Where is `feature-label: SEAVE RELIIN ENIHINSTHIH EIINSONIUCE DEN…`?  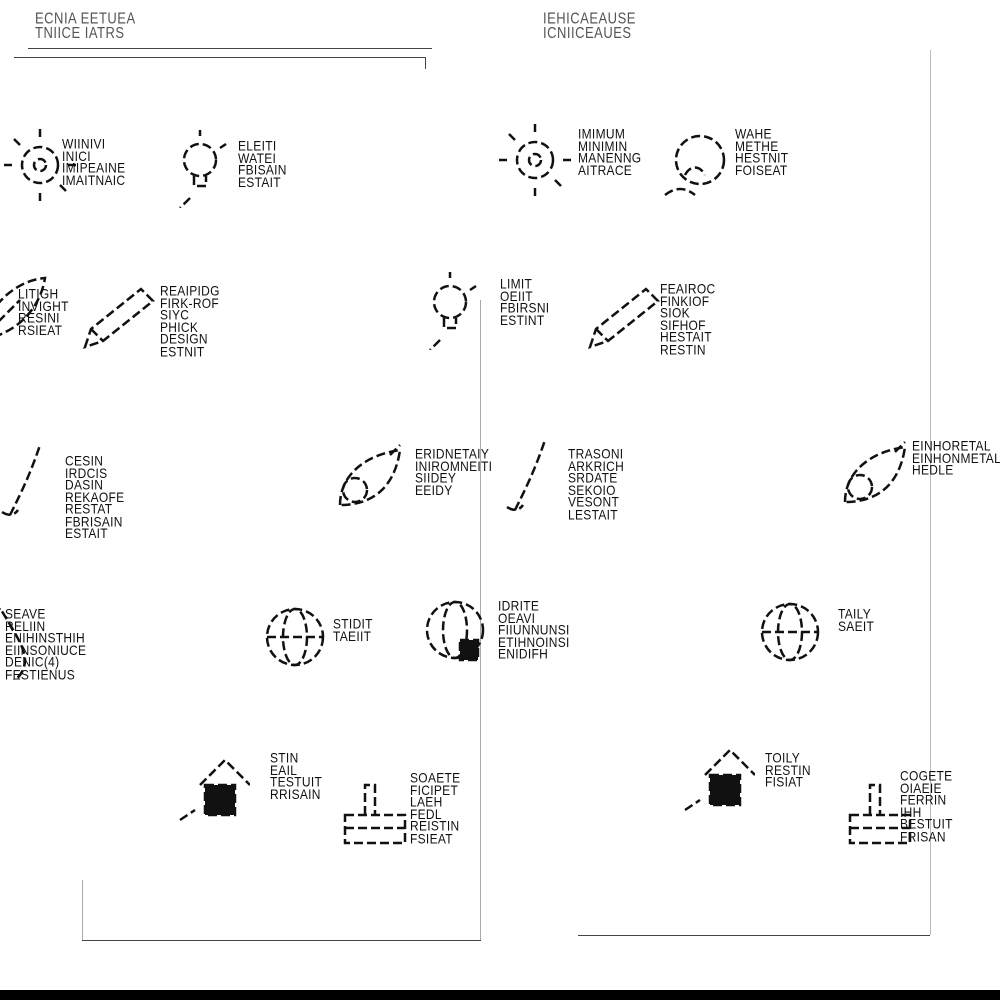 feature-label: SEAVE RELIIN ENIHINSTHIH EIINSONIUCE DEN… is located at coordinates (46, 644).